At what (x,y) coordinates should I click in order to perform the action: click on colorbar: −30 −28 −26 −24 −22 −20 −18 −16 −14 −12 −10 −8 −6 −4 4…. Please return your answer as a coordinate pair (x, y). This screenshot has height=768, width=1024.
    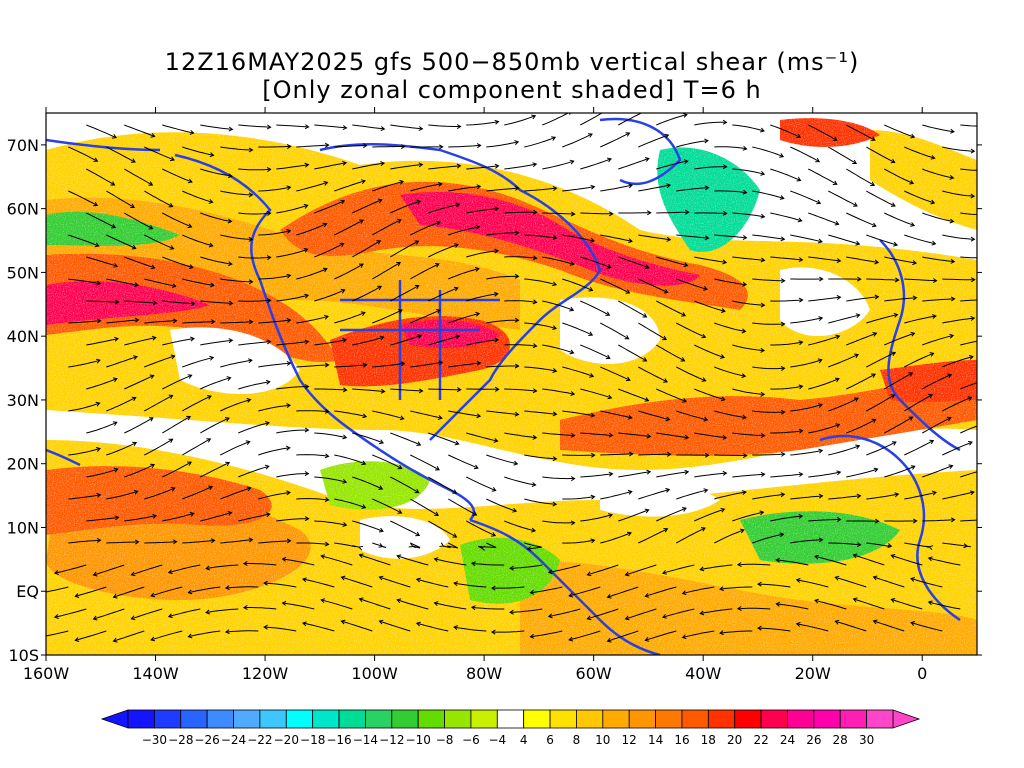
    Looking at the image, I should click on (510, 728).